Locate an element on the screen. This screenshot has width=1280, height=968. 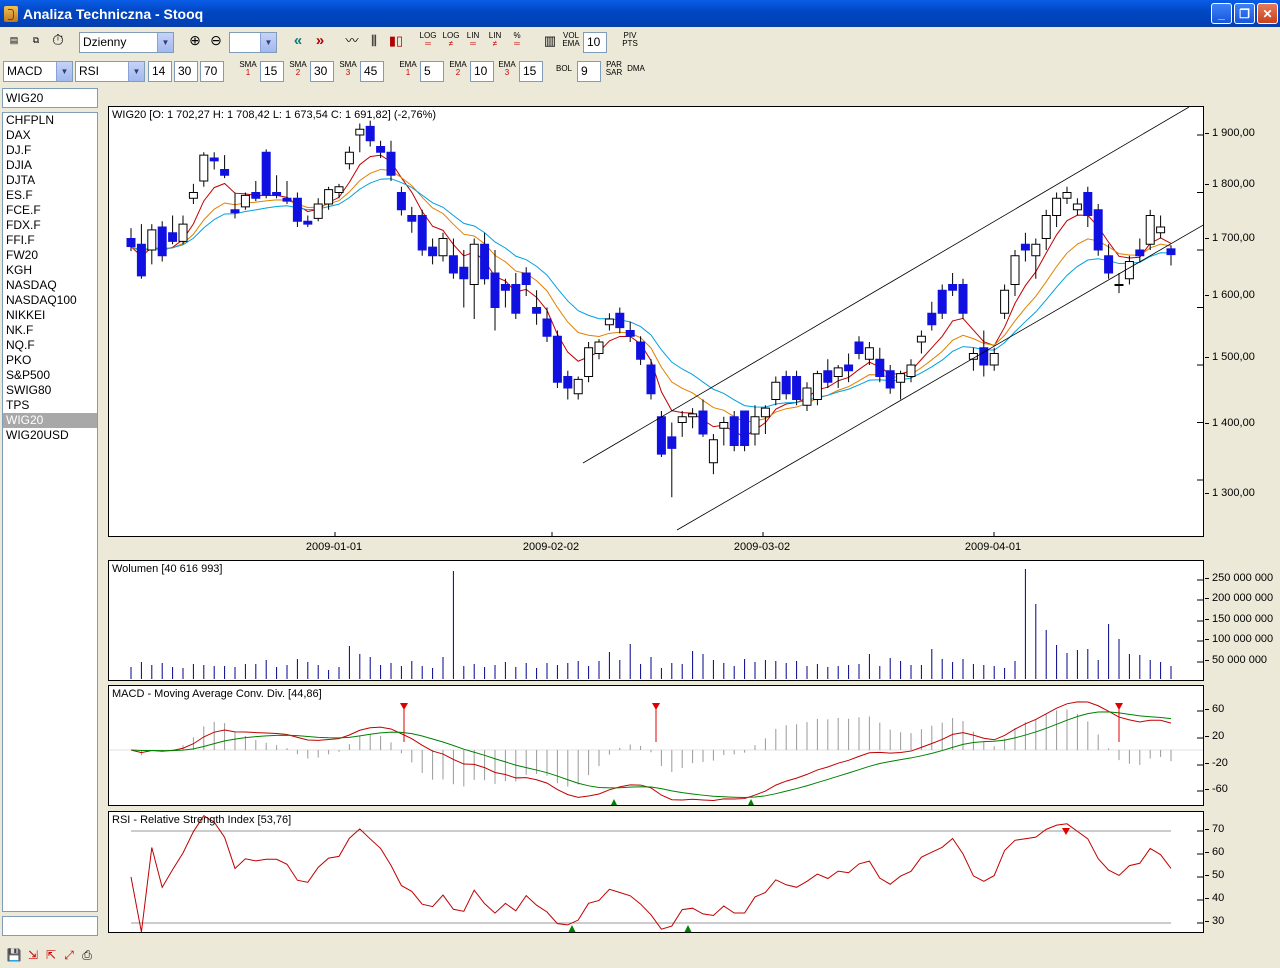
symbol-item: NIKKEI is located at coordinates (26, 315).